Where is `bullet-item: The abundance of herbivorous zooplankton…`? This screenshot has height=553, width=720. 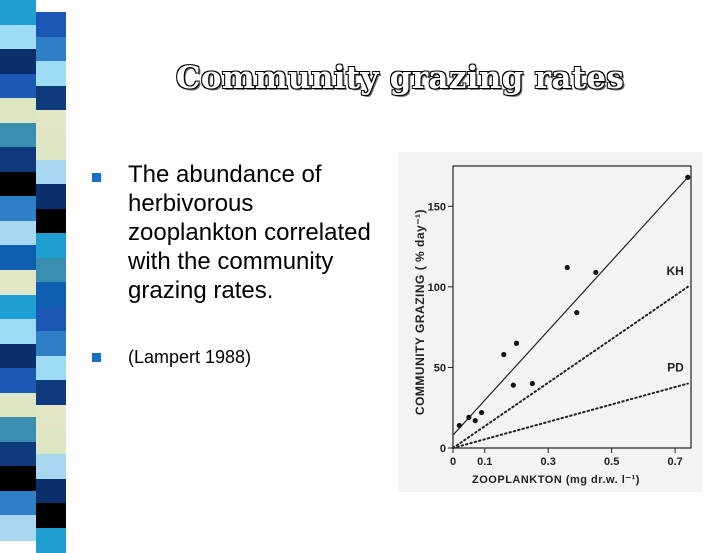 bullet-item: The abundance of herbivorous zooplankton… is located at coordinates (235, 232).